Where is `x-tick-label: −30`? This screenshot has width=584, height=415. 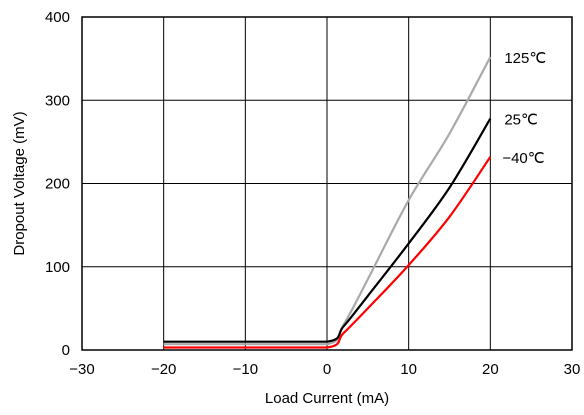
x-tick-label: −30 is located at coordinates (81, 369).